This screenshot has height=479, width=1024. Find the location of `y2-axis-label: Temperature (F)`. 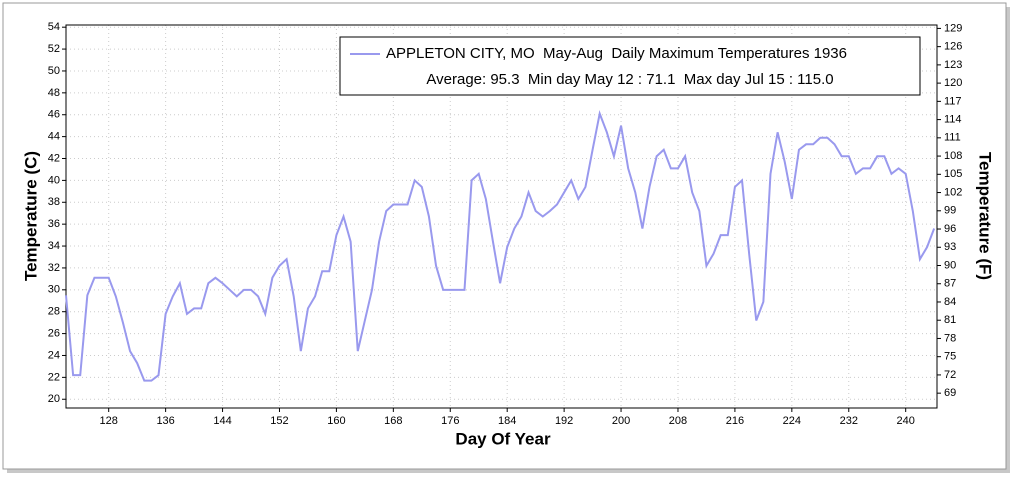

y2-axis-label: Temperature (F) is located at coordinates (985, 216).